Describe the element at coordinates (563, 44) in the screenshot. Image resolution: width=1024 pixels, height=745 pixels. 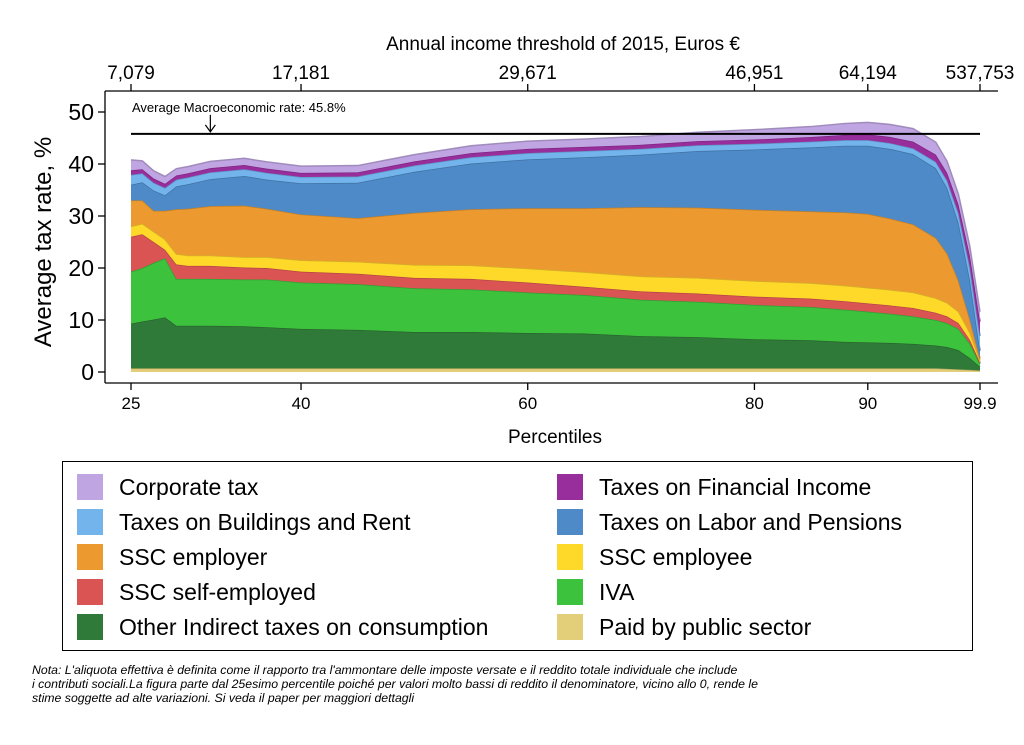
I see `top-axis-title: Annual income threshold of 2015, Euros €` at that location.